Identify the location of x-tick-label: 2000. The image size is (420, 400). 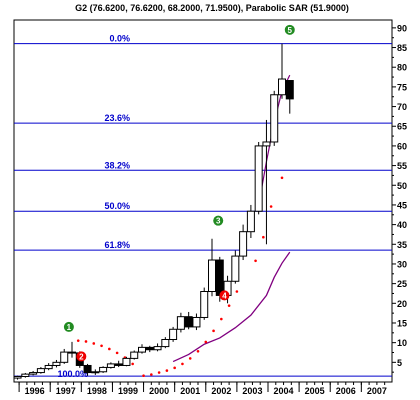
(159, 391).